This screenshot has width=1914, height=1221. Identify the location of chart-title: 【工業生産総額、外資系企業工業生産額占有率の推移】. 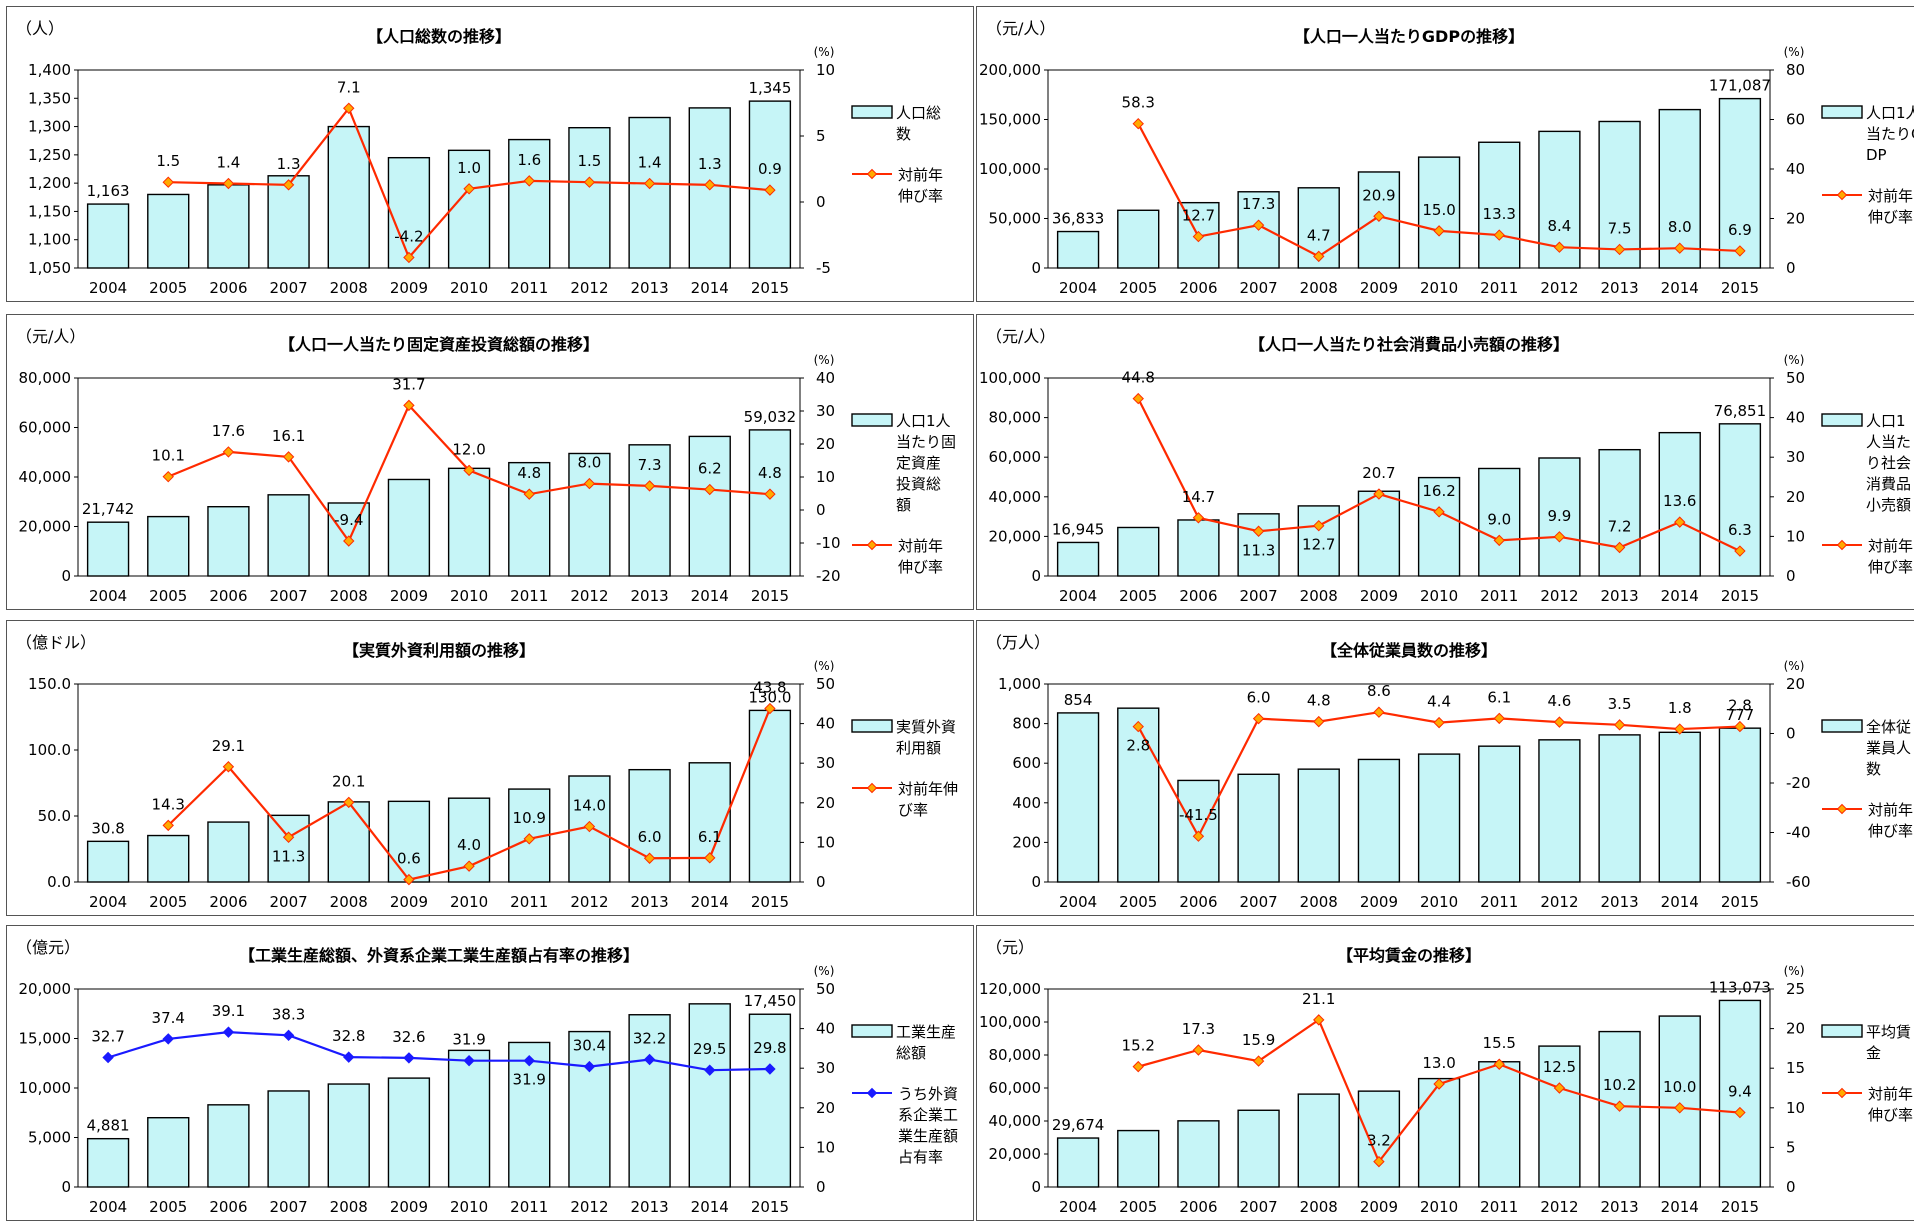
(439, 955).